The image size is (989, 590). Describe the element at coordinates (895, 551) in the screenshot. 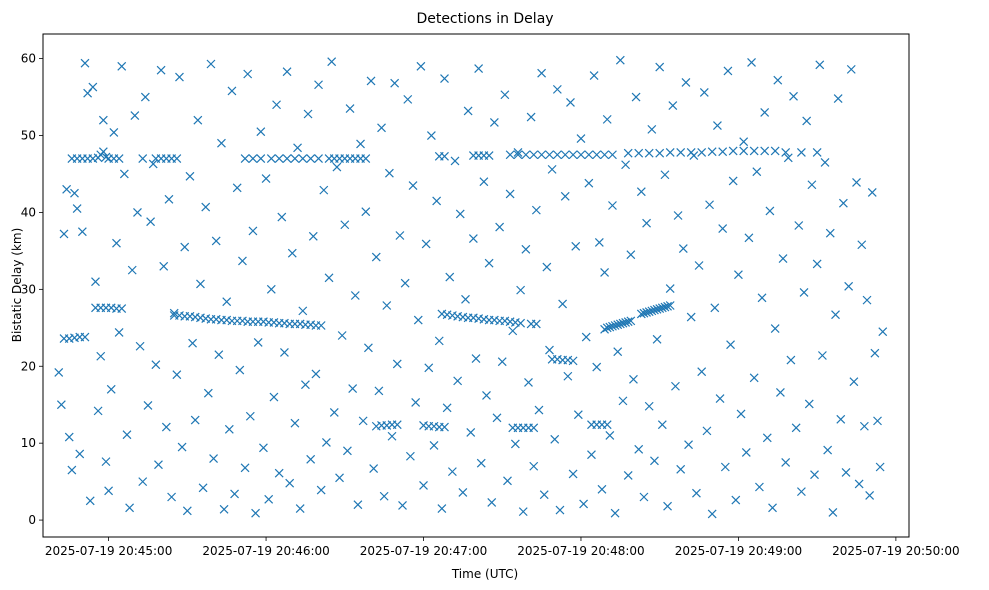

I see `x-tick-label: 2025-07-19 20:50:00` at that location.